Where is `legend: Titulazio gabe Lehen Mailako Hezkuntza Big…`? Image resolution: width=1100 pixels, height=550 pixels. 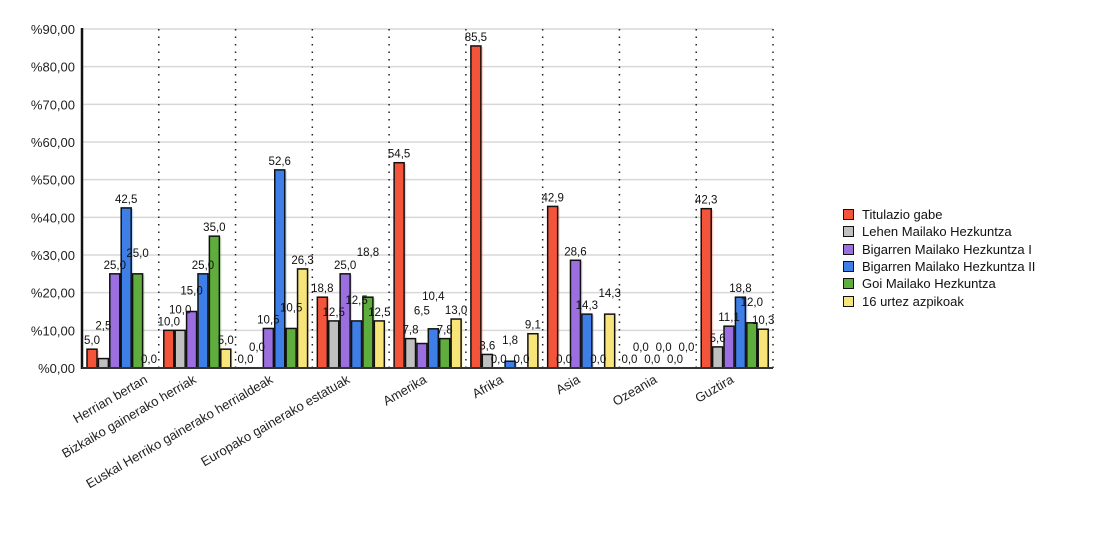 legend: Titulazio gabe Lehen Mailako Hezkuntza Big… is located at coordinates (939, 258).